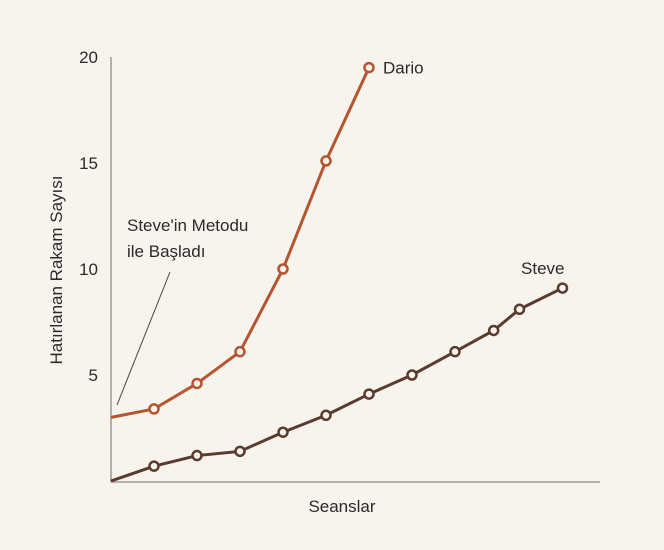 This screenshot has width=664, height=550. I want to click on annotation-line-2: ile Başladı, so click(166, 251).